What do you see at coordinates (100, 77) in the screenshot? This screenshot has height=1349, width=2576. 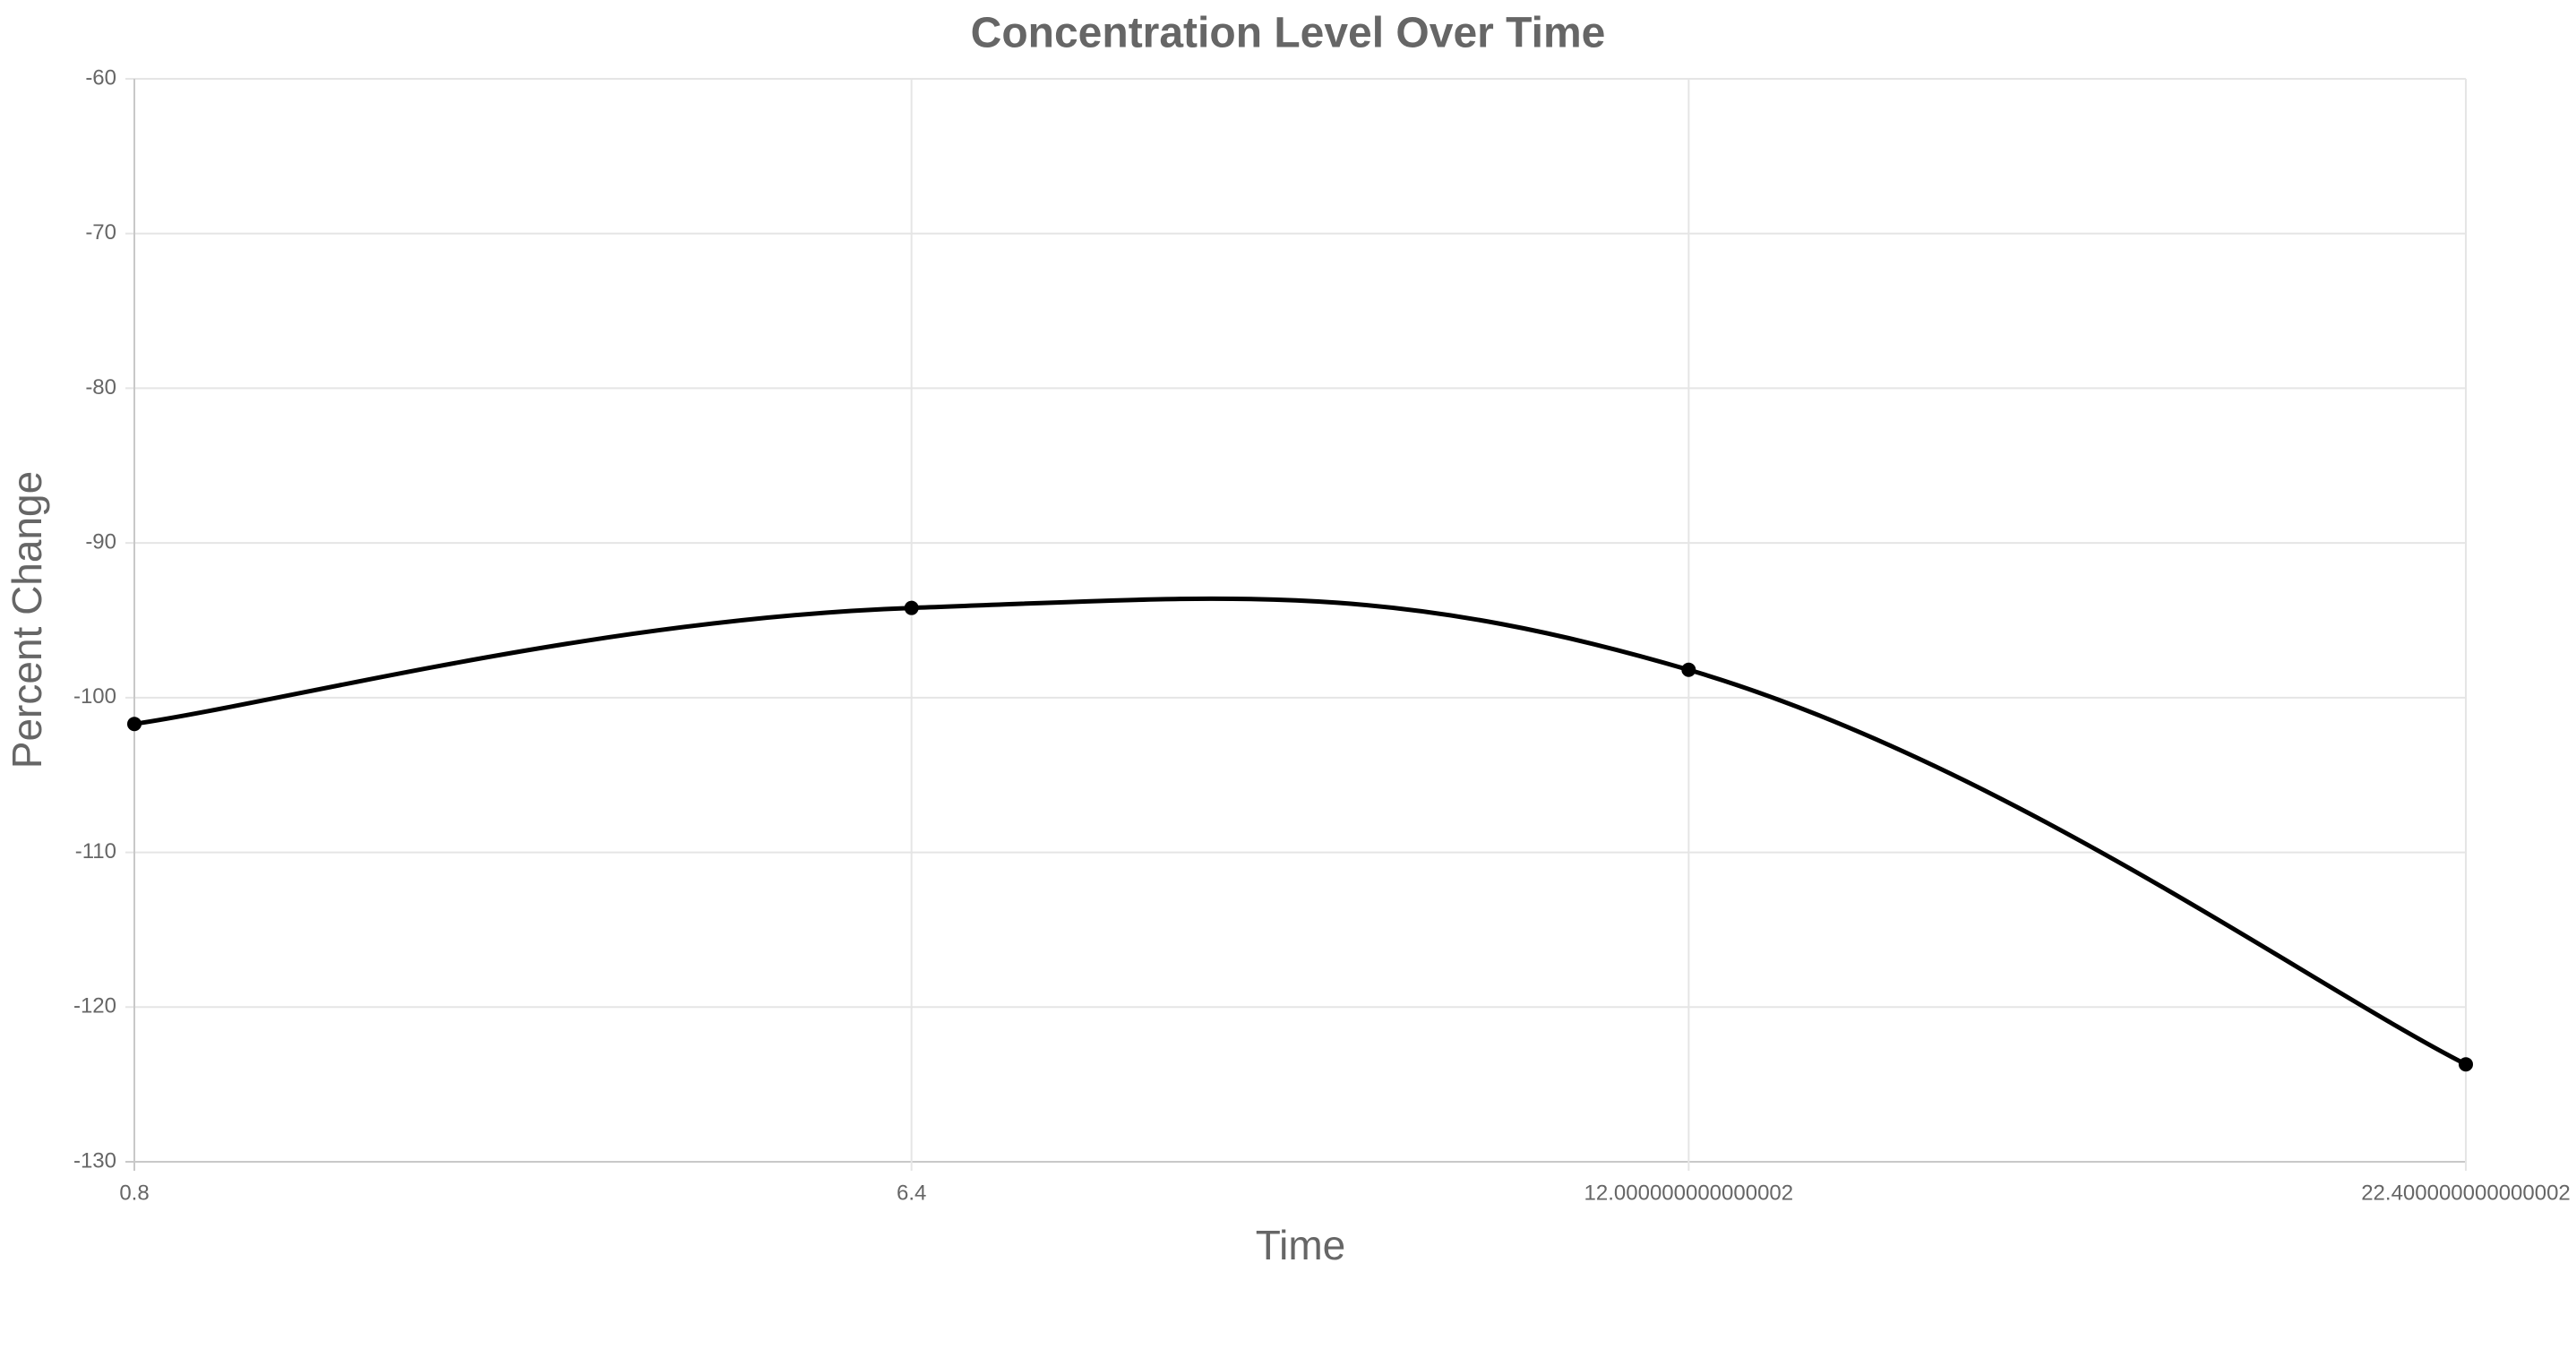 I see `y-tick-label: -60` at bounding box center [100, 77].